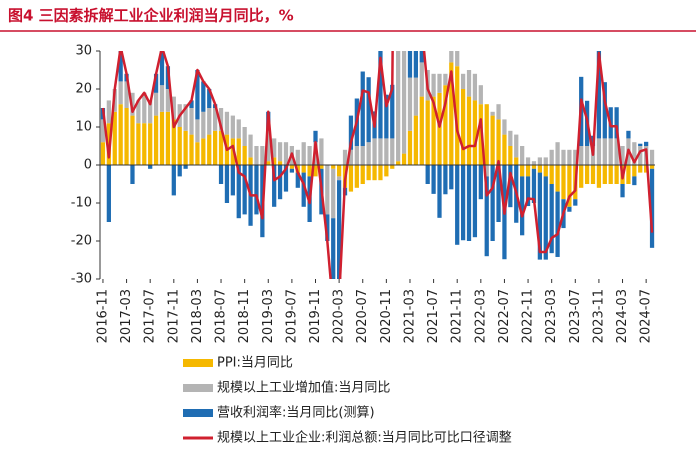 This screenshot has width=696, height=455. Describe the element at coordinates (173, 316) in the screenshot. I see `x-tick-label: 2017-11` at that location.